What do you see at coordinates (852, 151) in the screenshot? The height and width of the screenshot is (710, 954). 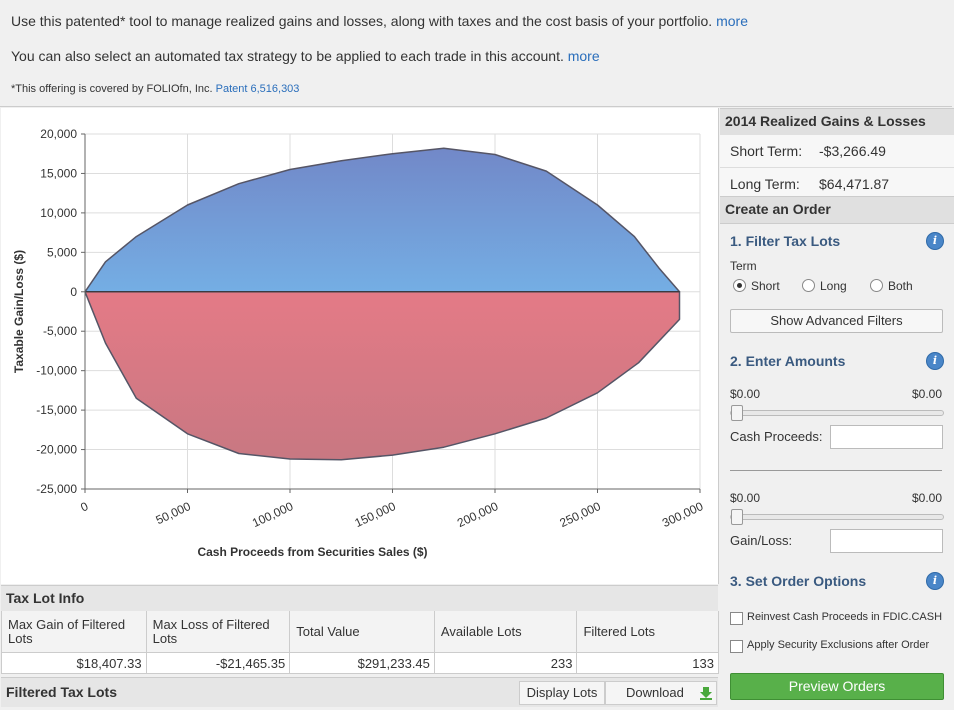 I see `short-term-value: -$3,266.49` at bounding box center [852, 151].